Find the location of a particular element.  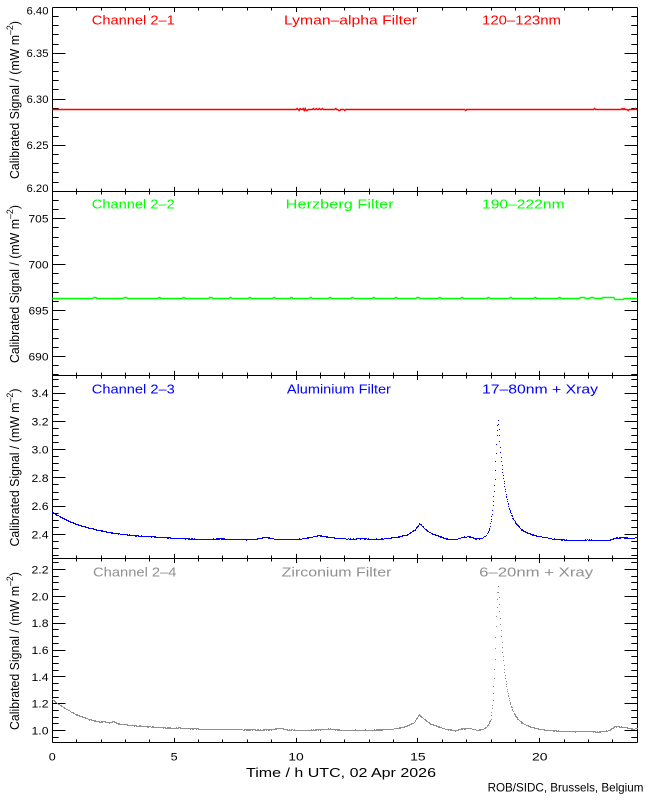

svg-text: Channel 2–3 is located at coordinates (133, 389).